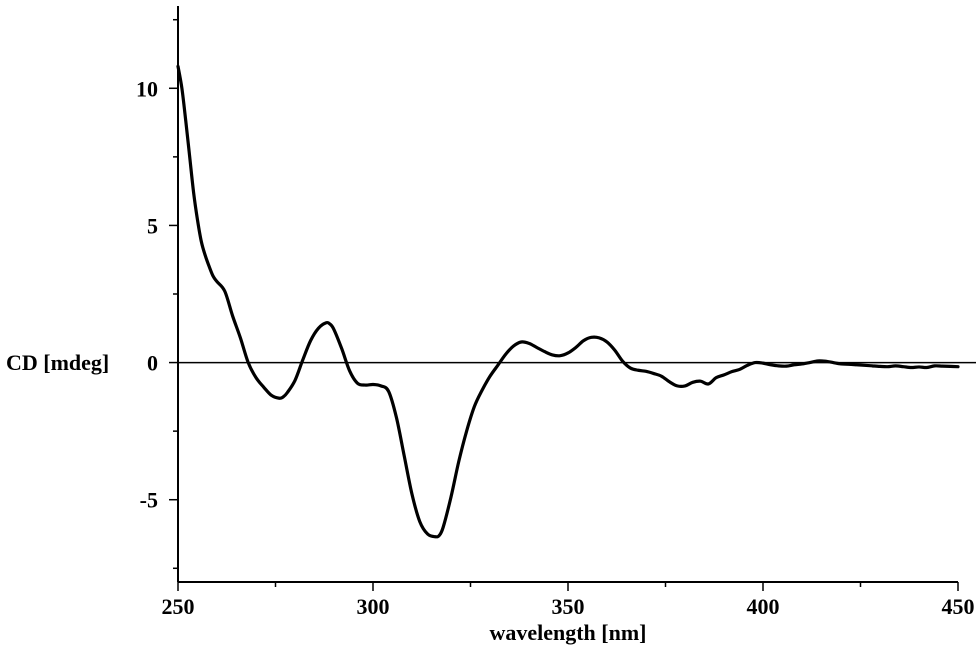  Describe the element at coordinates (763, 606) in the screenshot. I see `x-tick-label: 400` at that location.